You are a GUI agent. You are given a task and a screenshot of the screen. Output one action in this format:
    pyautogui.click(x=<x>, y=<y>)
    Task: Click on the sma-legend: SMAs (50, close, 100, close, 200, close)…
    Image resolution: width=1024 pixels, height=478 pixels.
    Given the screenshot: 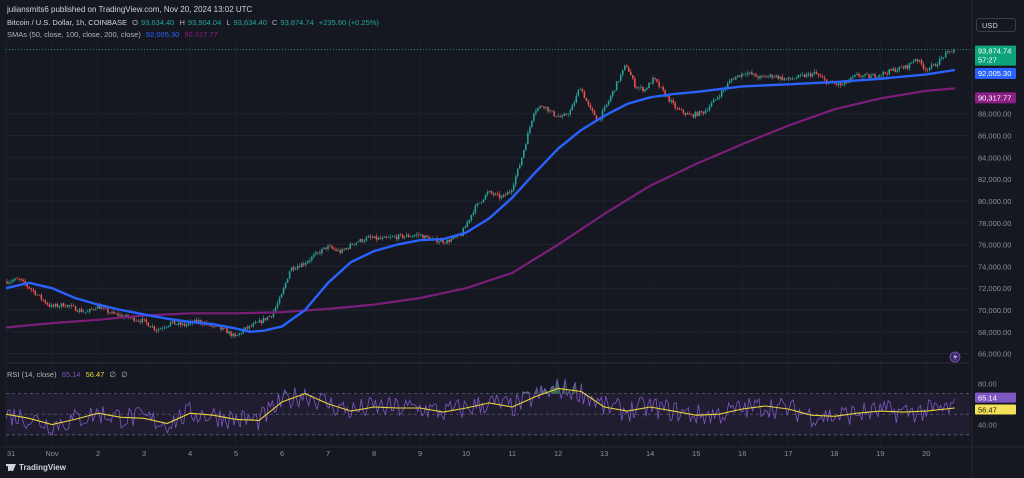 What is the action you would take?
    pyautogui.click(x=114, y=34)
    